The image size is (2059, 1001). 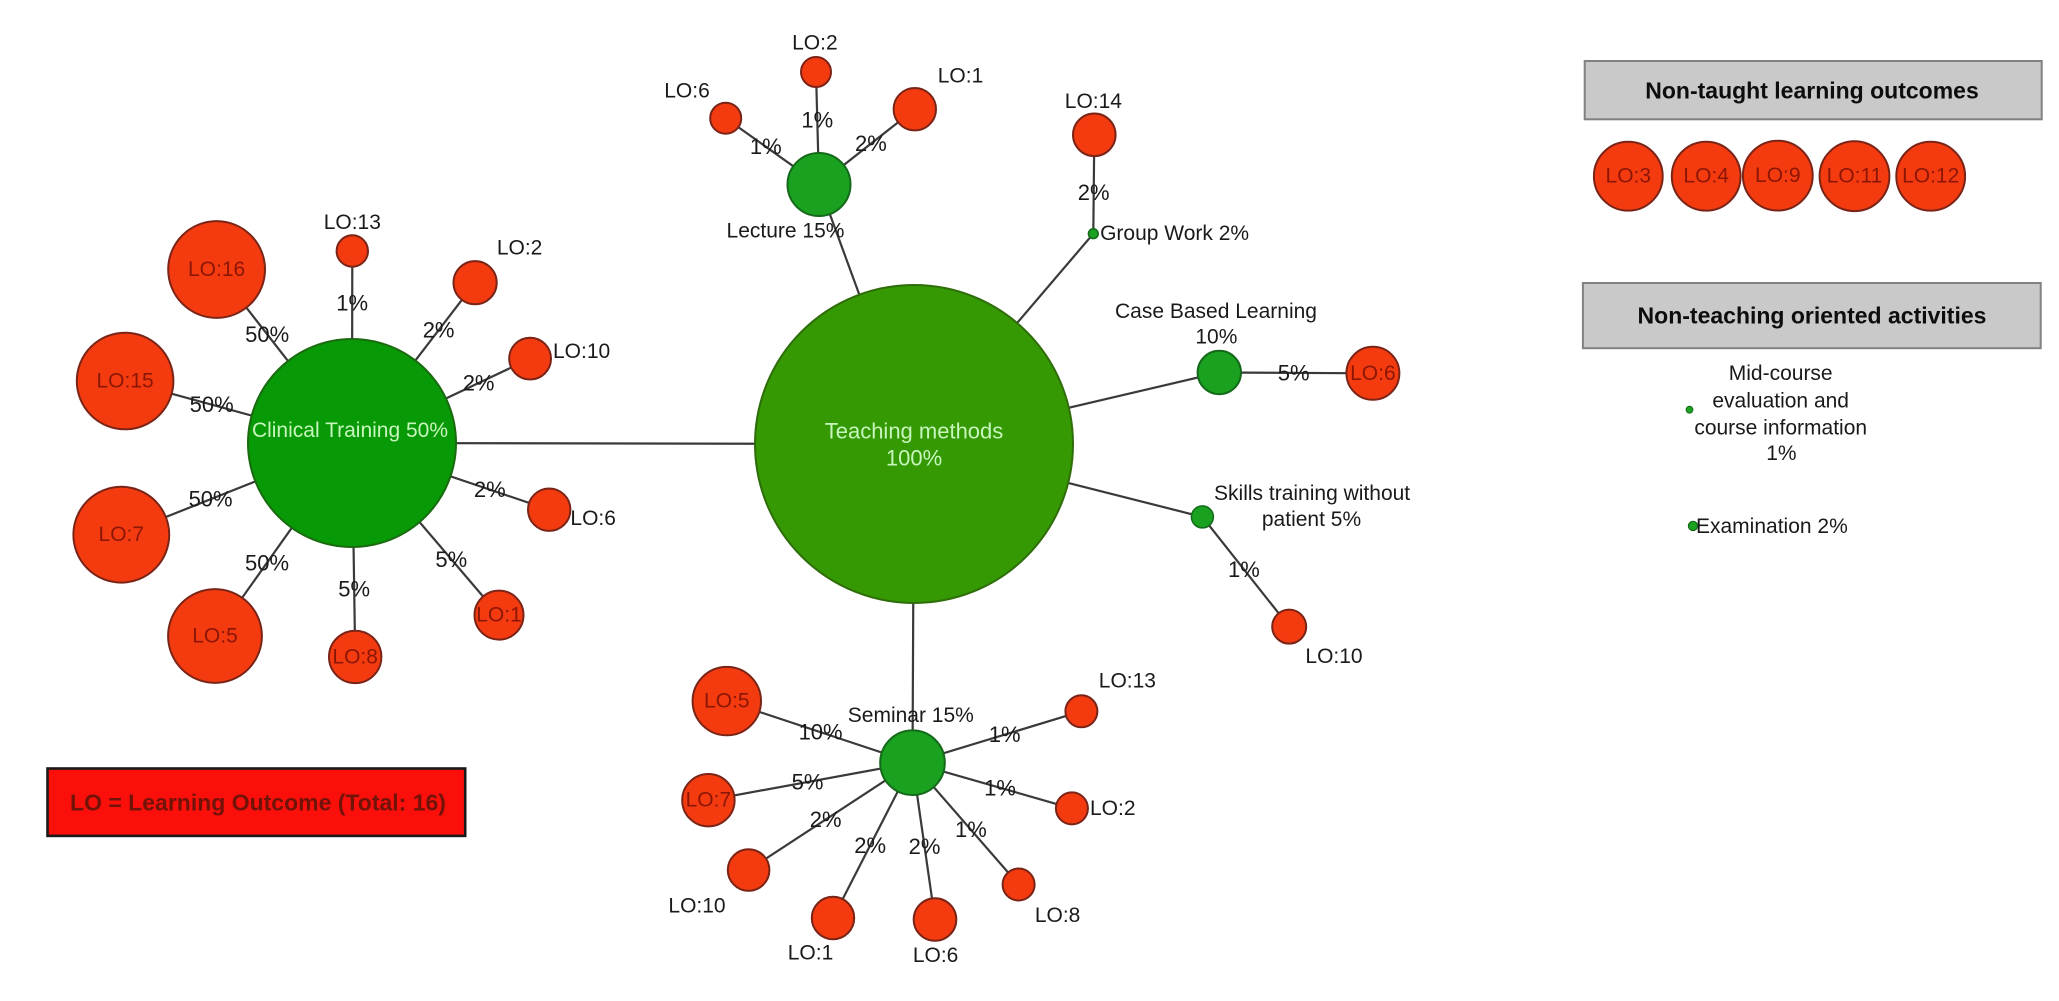 I want to click on svg-text: Examination 2%, so click(x=1772, y=526).